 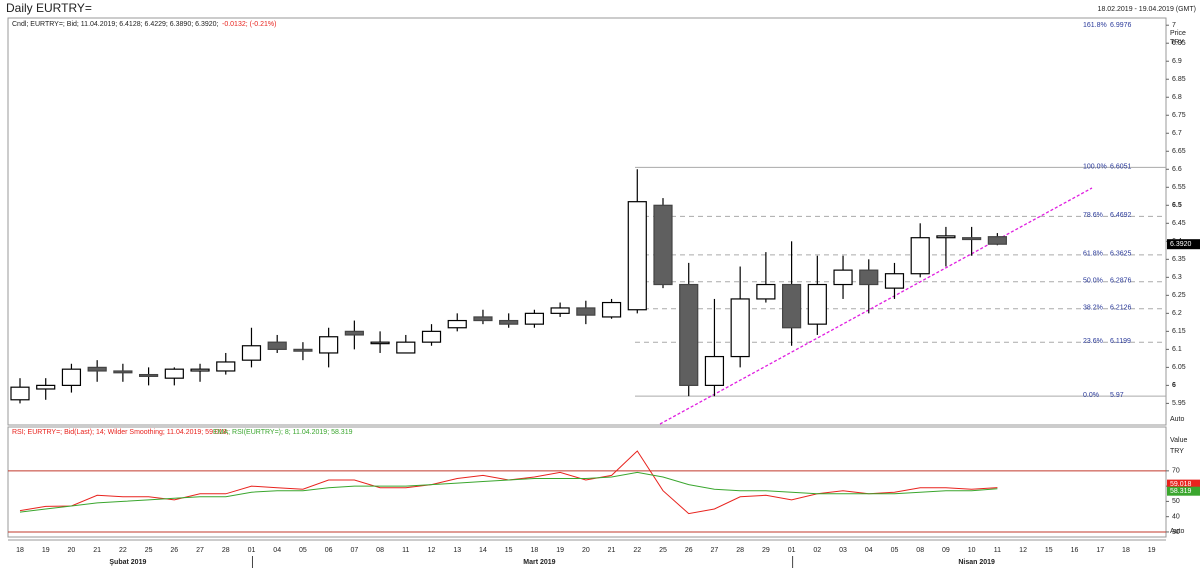 I want to click on x-tick-label: 17, so click(x=1100, y=550).